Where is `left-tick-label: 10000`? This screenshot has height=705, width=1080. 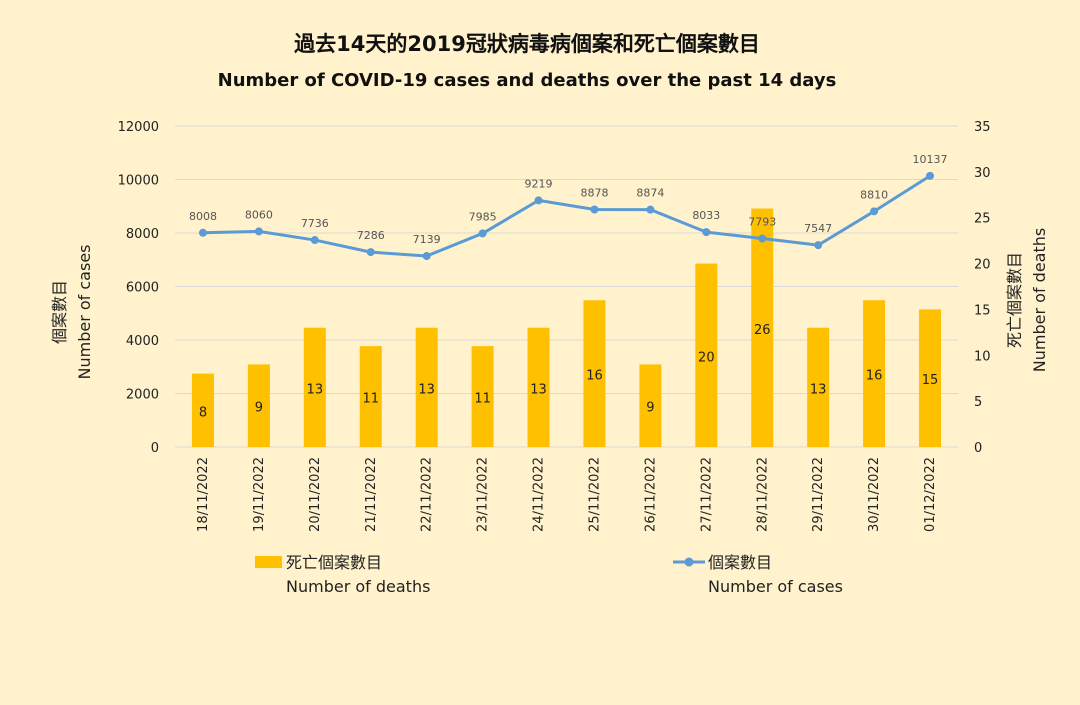
left-tick-label: 10000 is located at coordinates (138, 181).